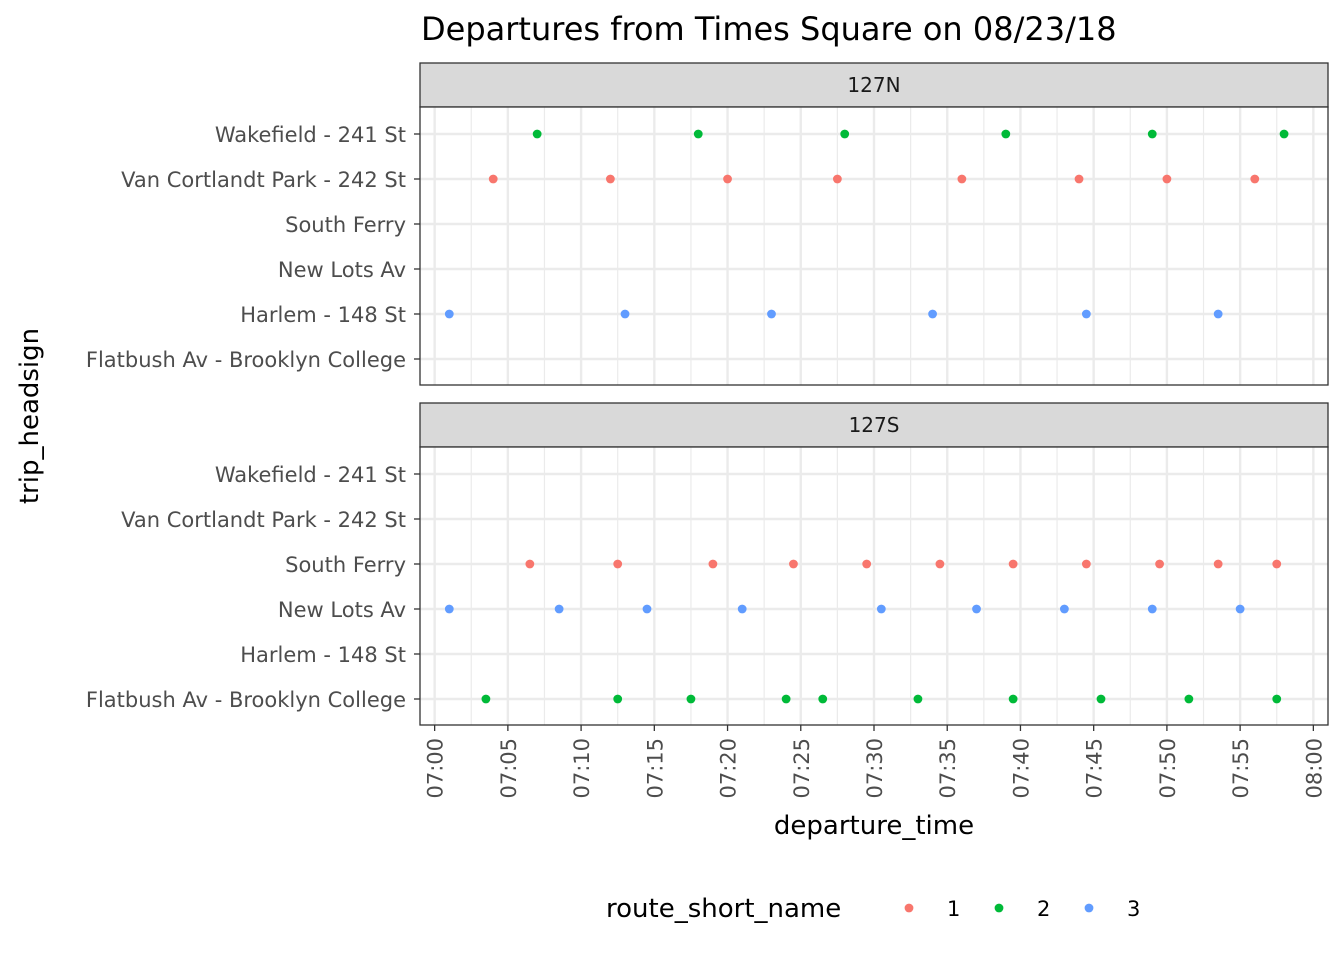 This screenshot has height=960, width=1344. I want to click on legend-title: route_short_name, so click(723, 909).